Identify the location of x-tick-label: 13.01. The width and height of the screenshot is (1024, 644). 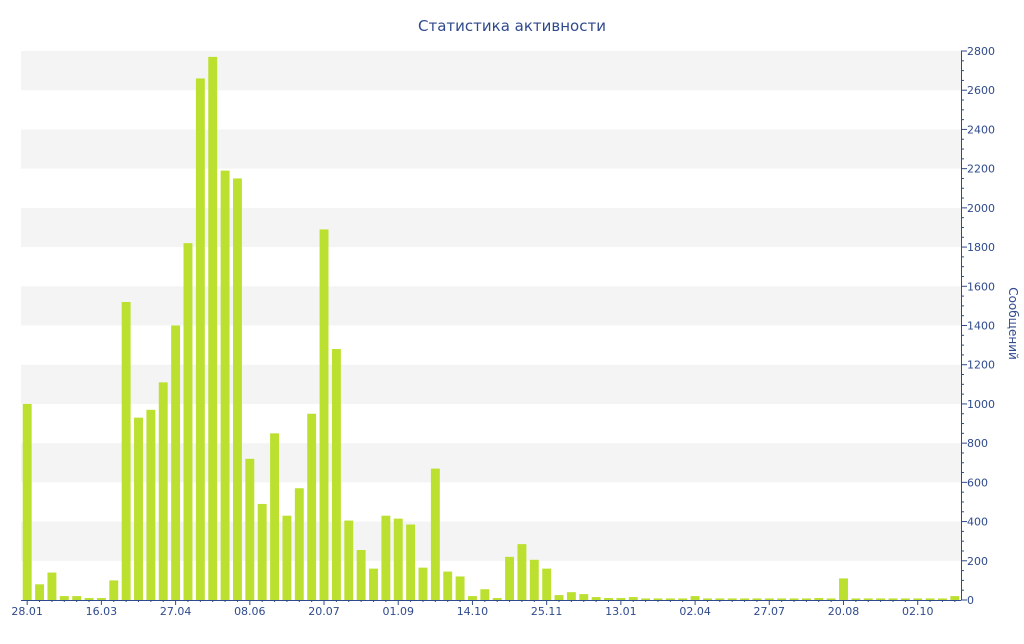
(621, 611).